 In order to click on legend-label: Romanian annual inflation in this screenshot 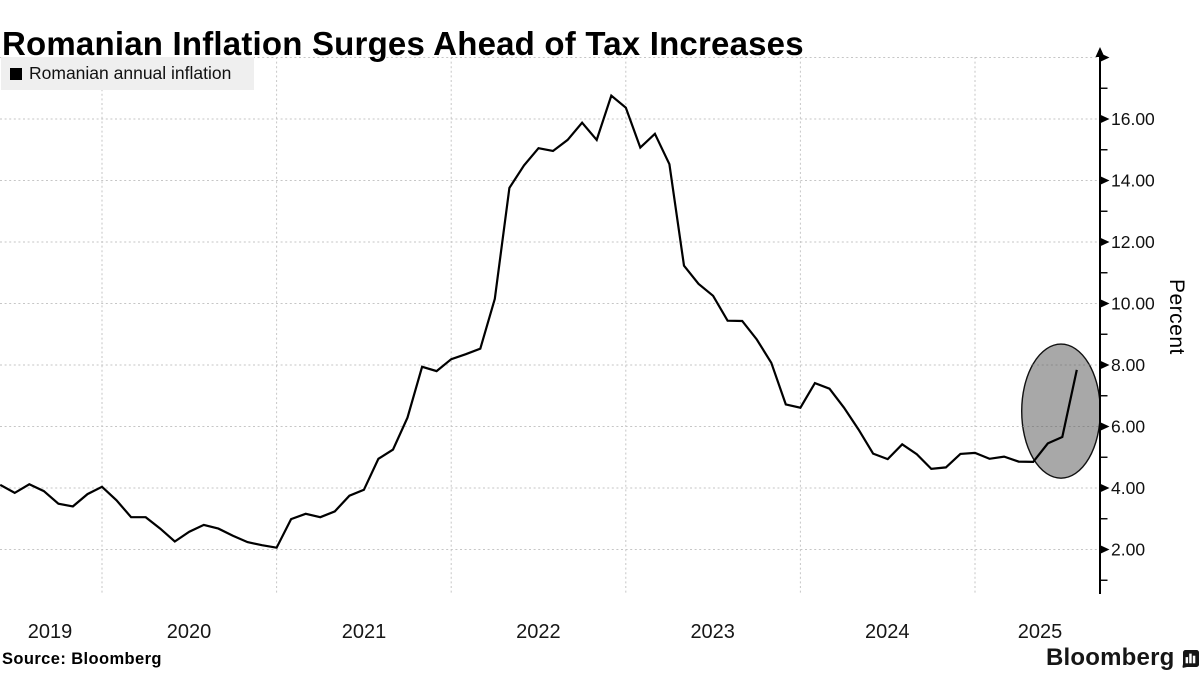, I will do `click(130, 73)`.